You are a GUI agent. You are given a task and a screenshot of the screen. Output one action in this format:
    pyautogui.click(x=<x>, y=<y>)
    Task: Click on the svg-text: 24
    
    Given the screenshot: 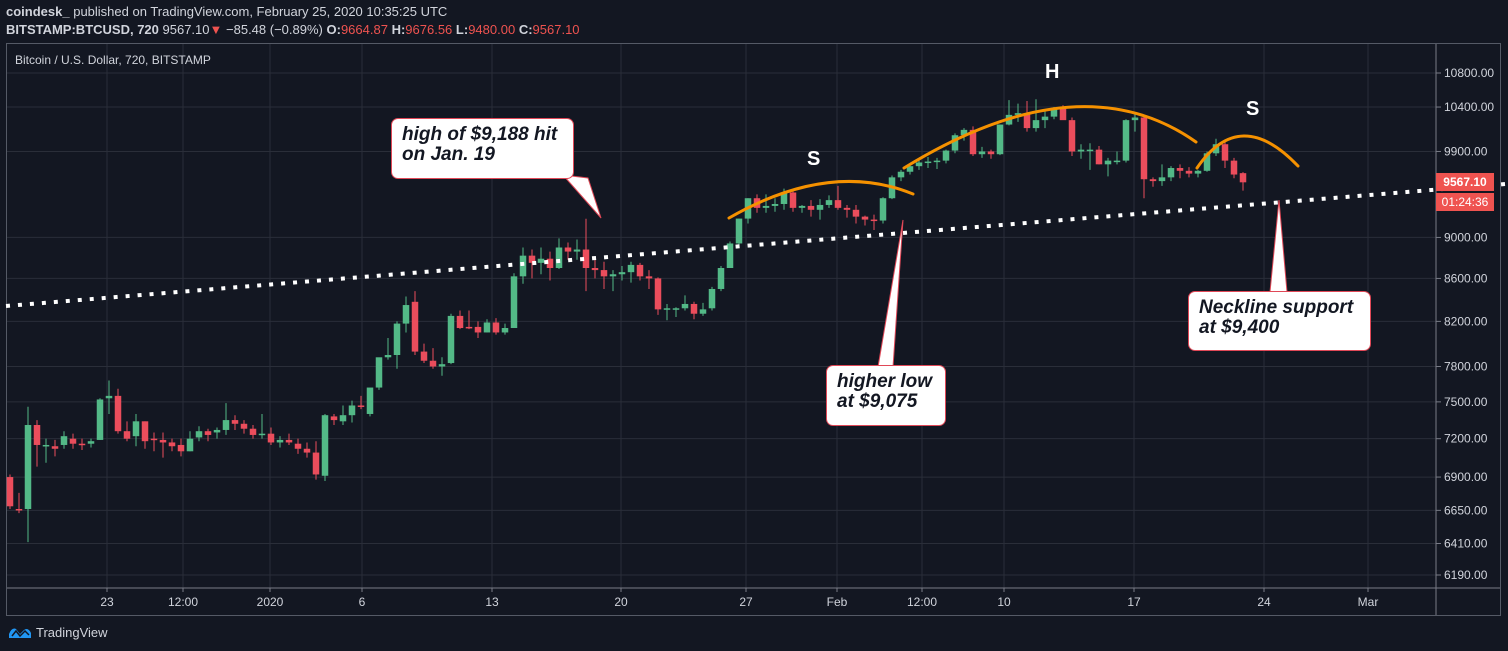 What is the action you would take?
    pyautogui.click(x=1264, y=602)
    